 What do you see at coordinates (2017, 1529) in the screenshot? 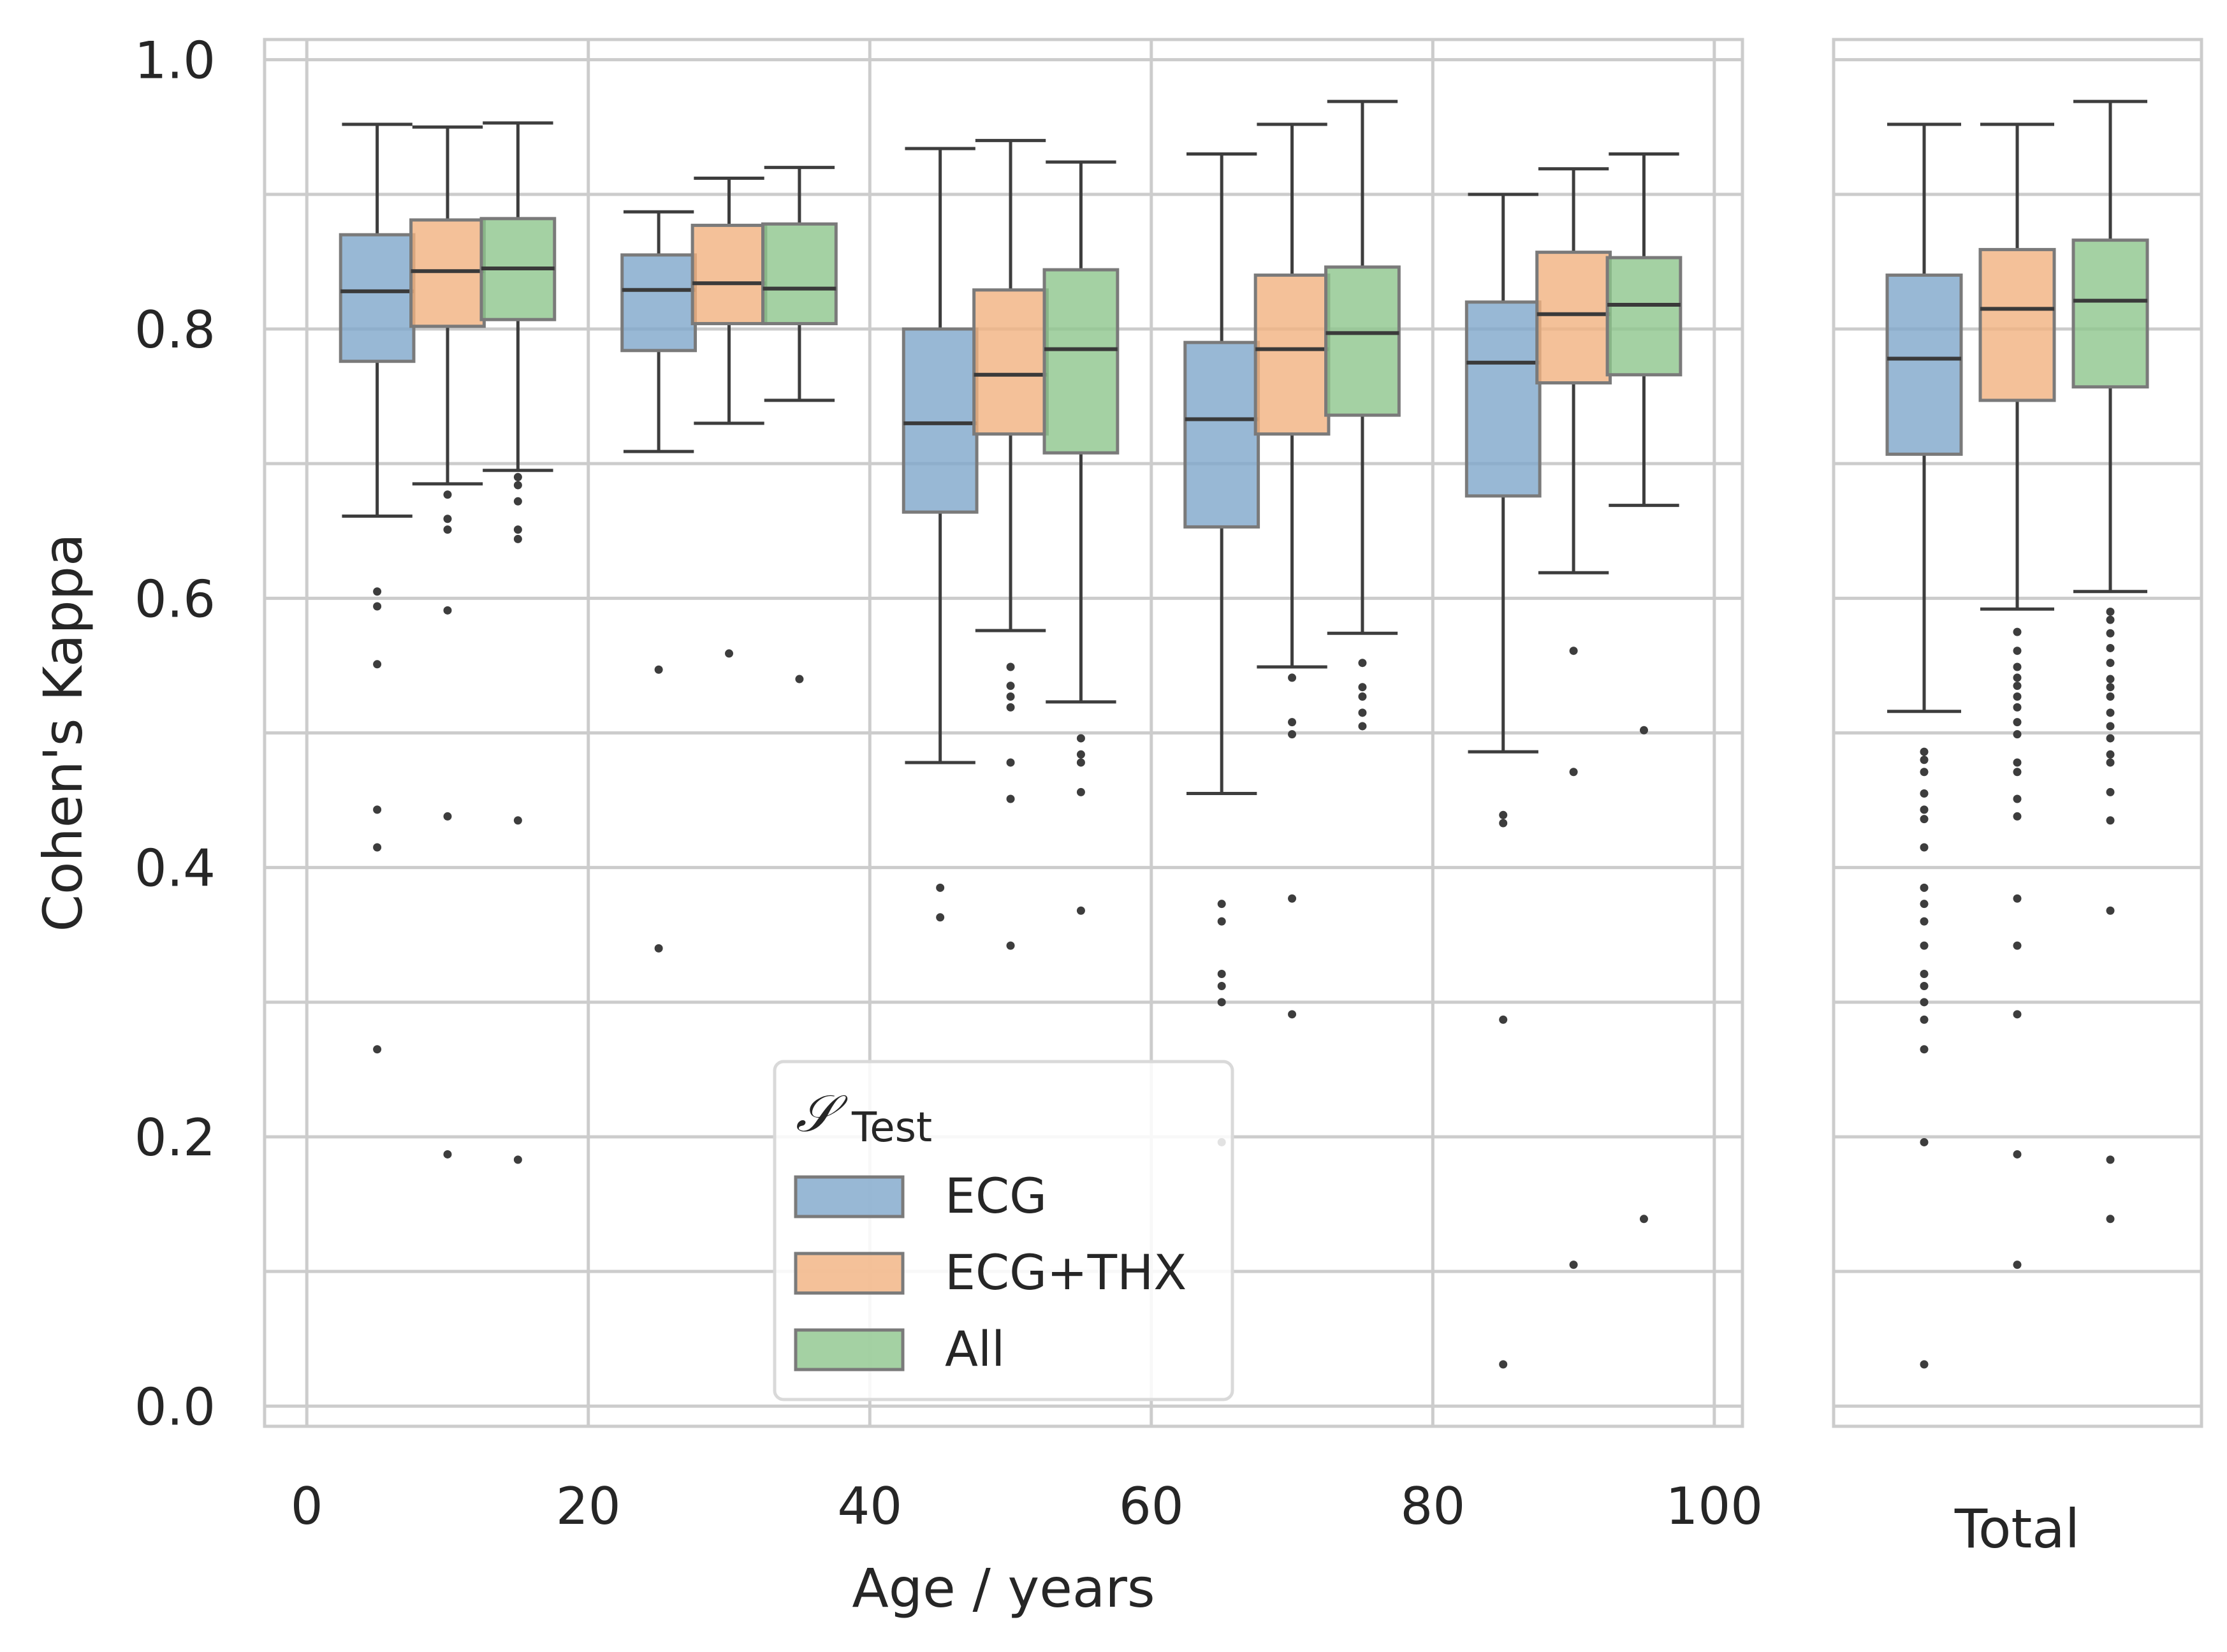
I see `total-axis-label: Total` at bounding box center [2017, 1529].